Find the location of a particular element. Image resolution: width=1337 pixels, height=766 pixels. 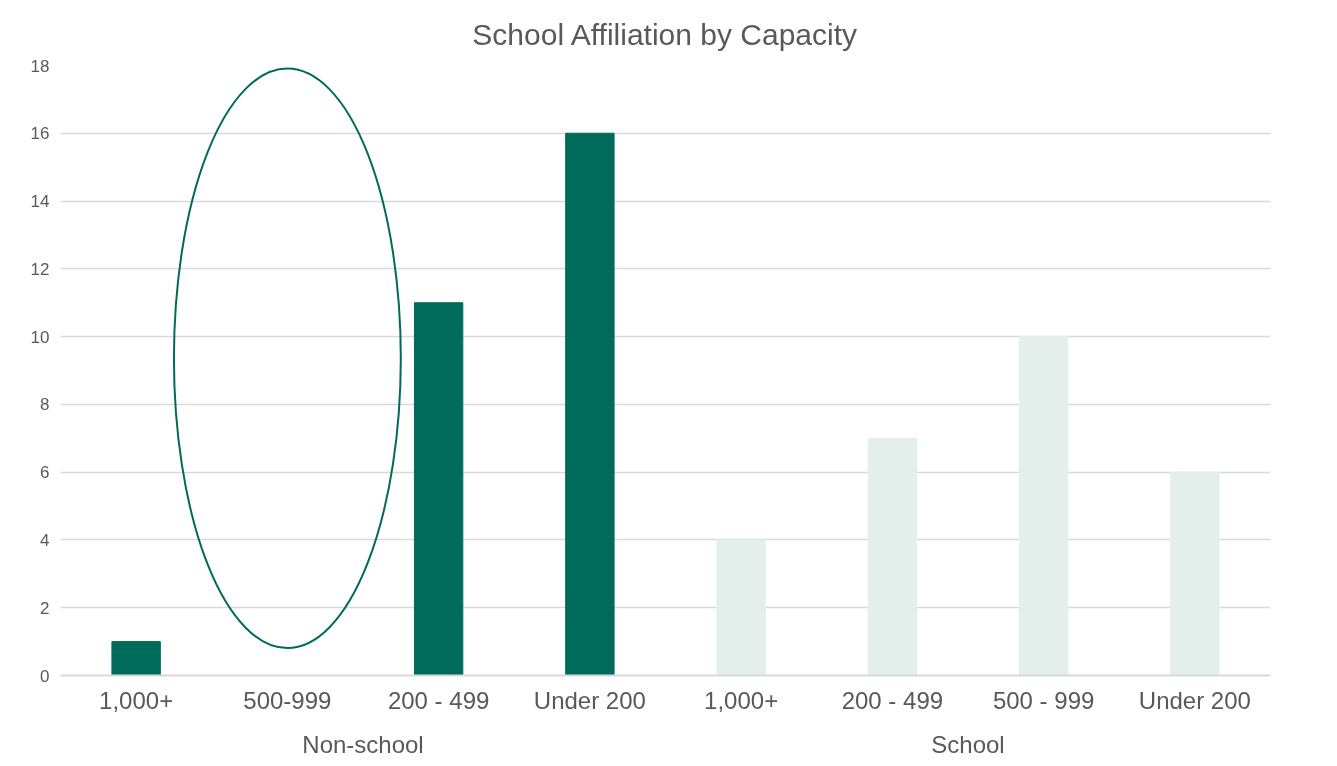

y-tick-label: 0 is located at coordinates (45, 676).